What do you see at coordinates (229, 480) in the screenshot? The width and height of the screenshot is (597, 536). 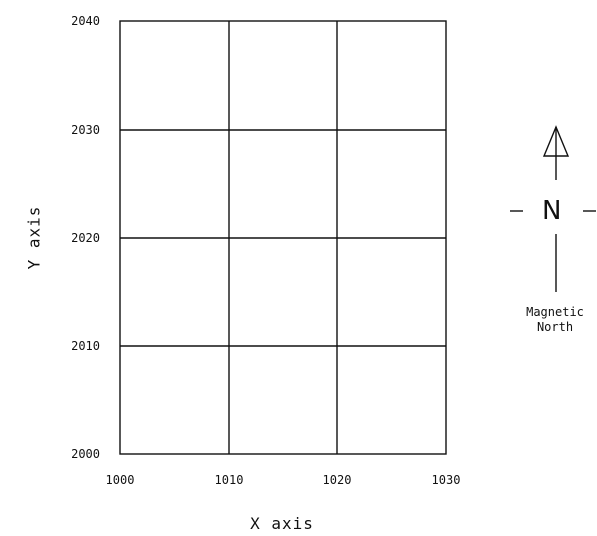 I see `x-tick-label: 1010` at bounding box center [229, 480].